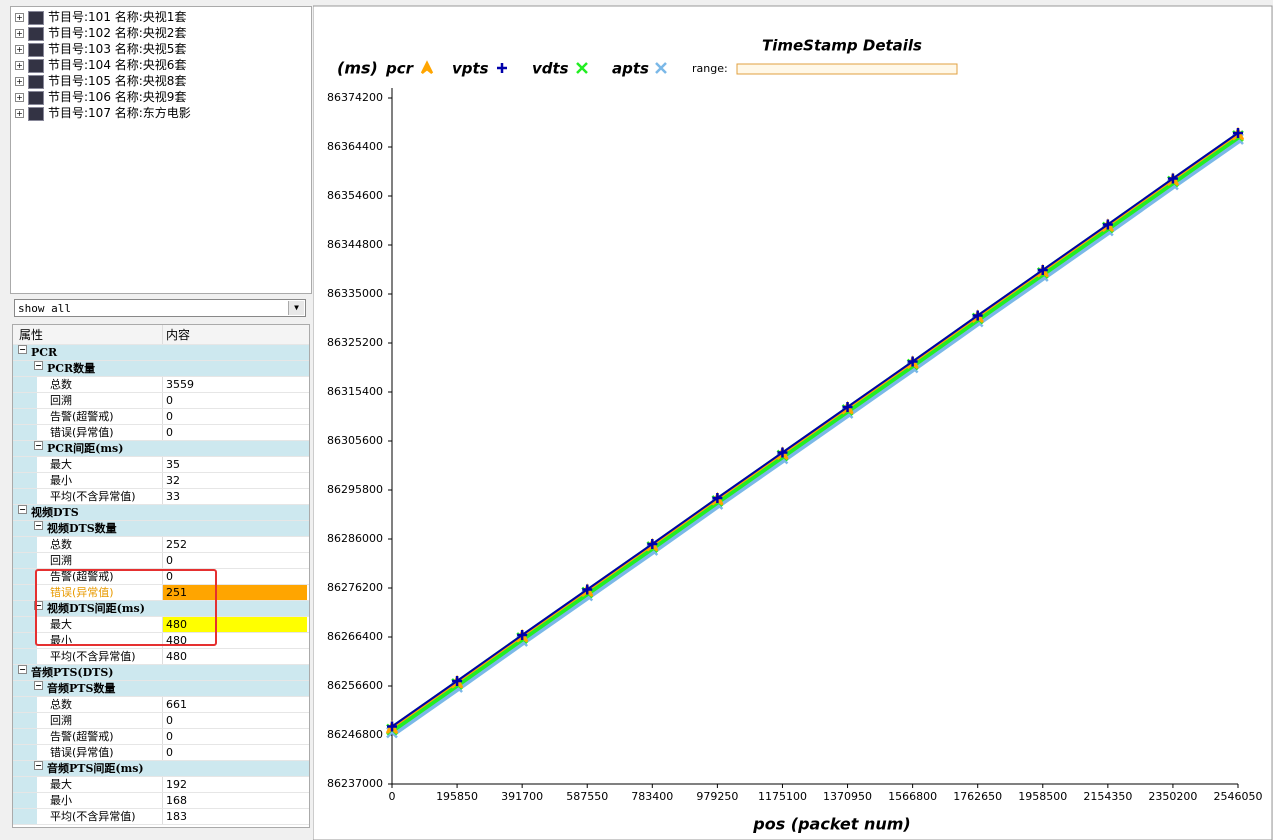 Image resolution: width=1273 pixels, height=840 pixels. I want to click on legend-marker, so click(582, 68).